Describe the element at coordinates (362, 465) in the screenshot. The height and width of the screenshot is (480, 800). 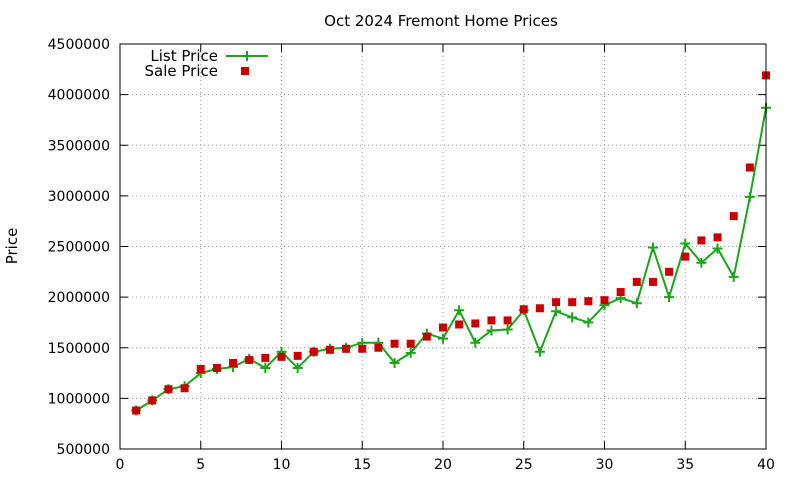
I see `x-tick-label: 15` at that location.